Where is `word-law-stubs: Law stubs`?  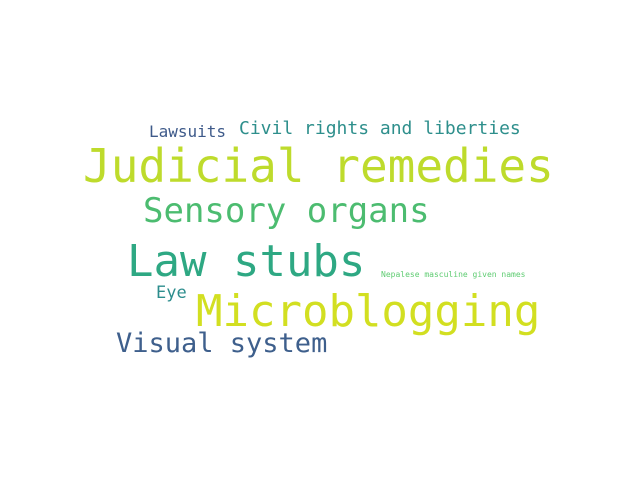
word-law-stubs: Law stubs is located at coordinates (246, 261).